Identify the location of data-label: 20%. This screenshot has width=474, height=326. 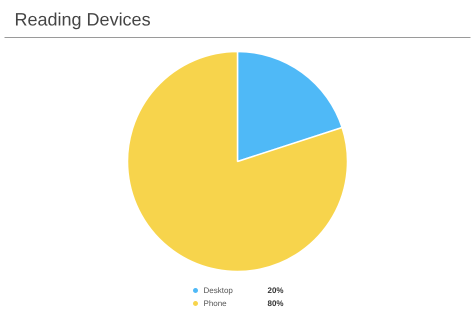
(276, 290).